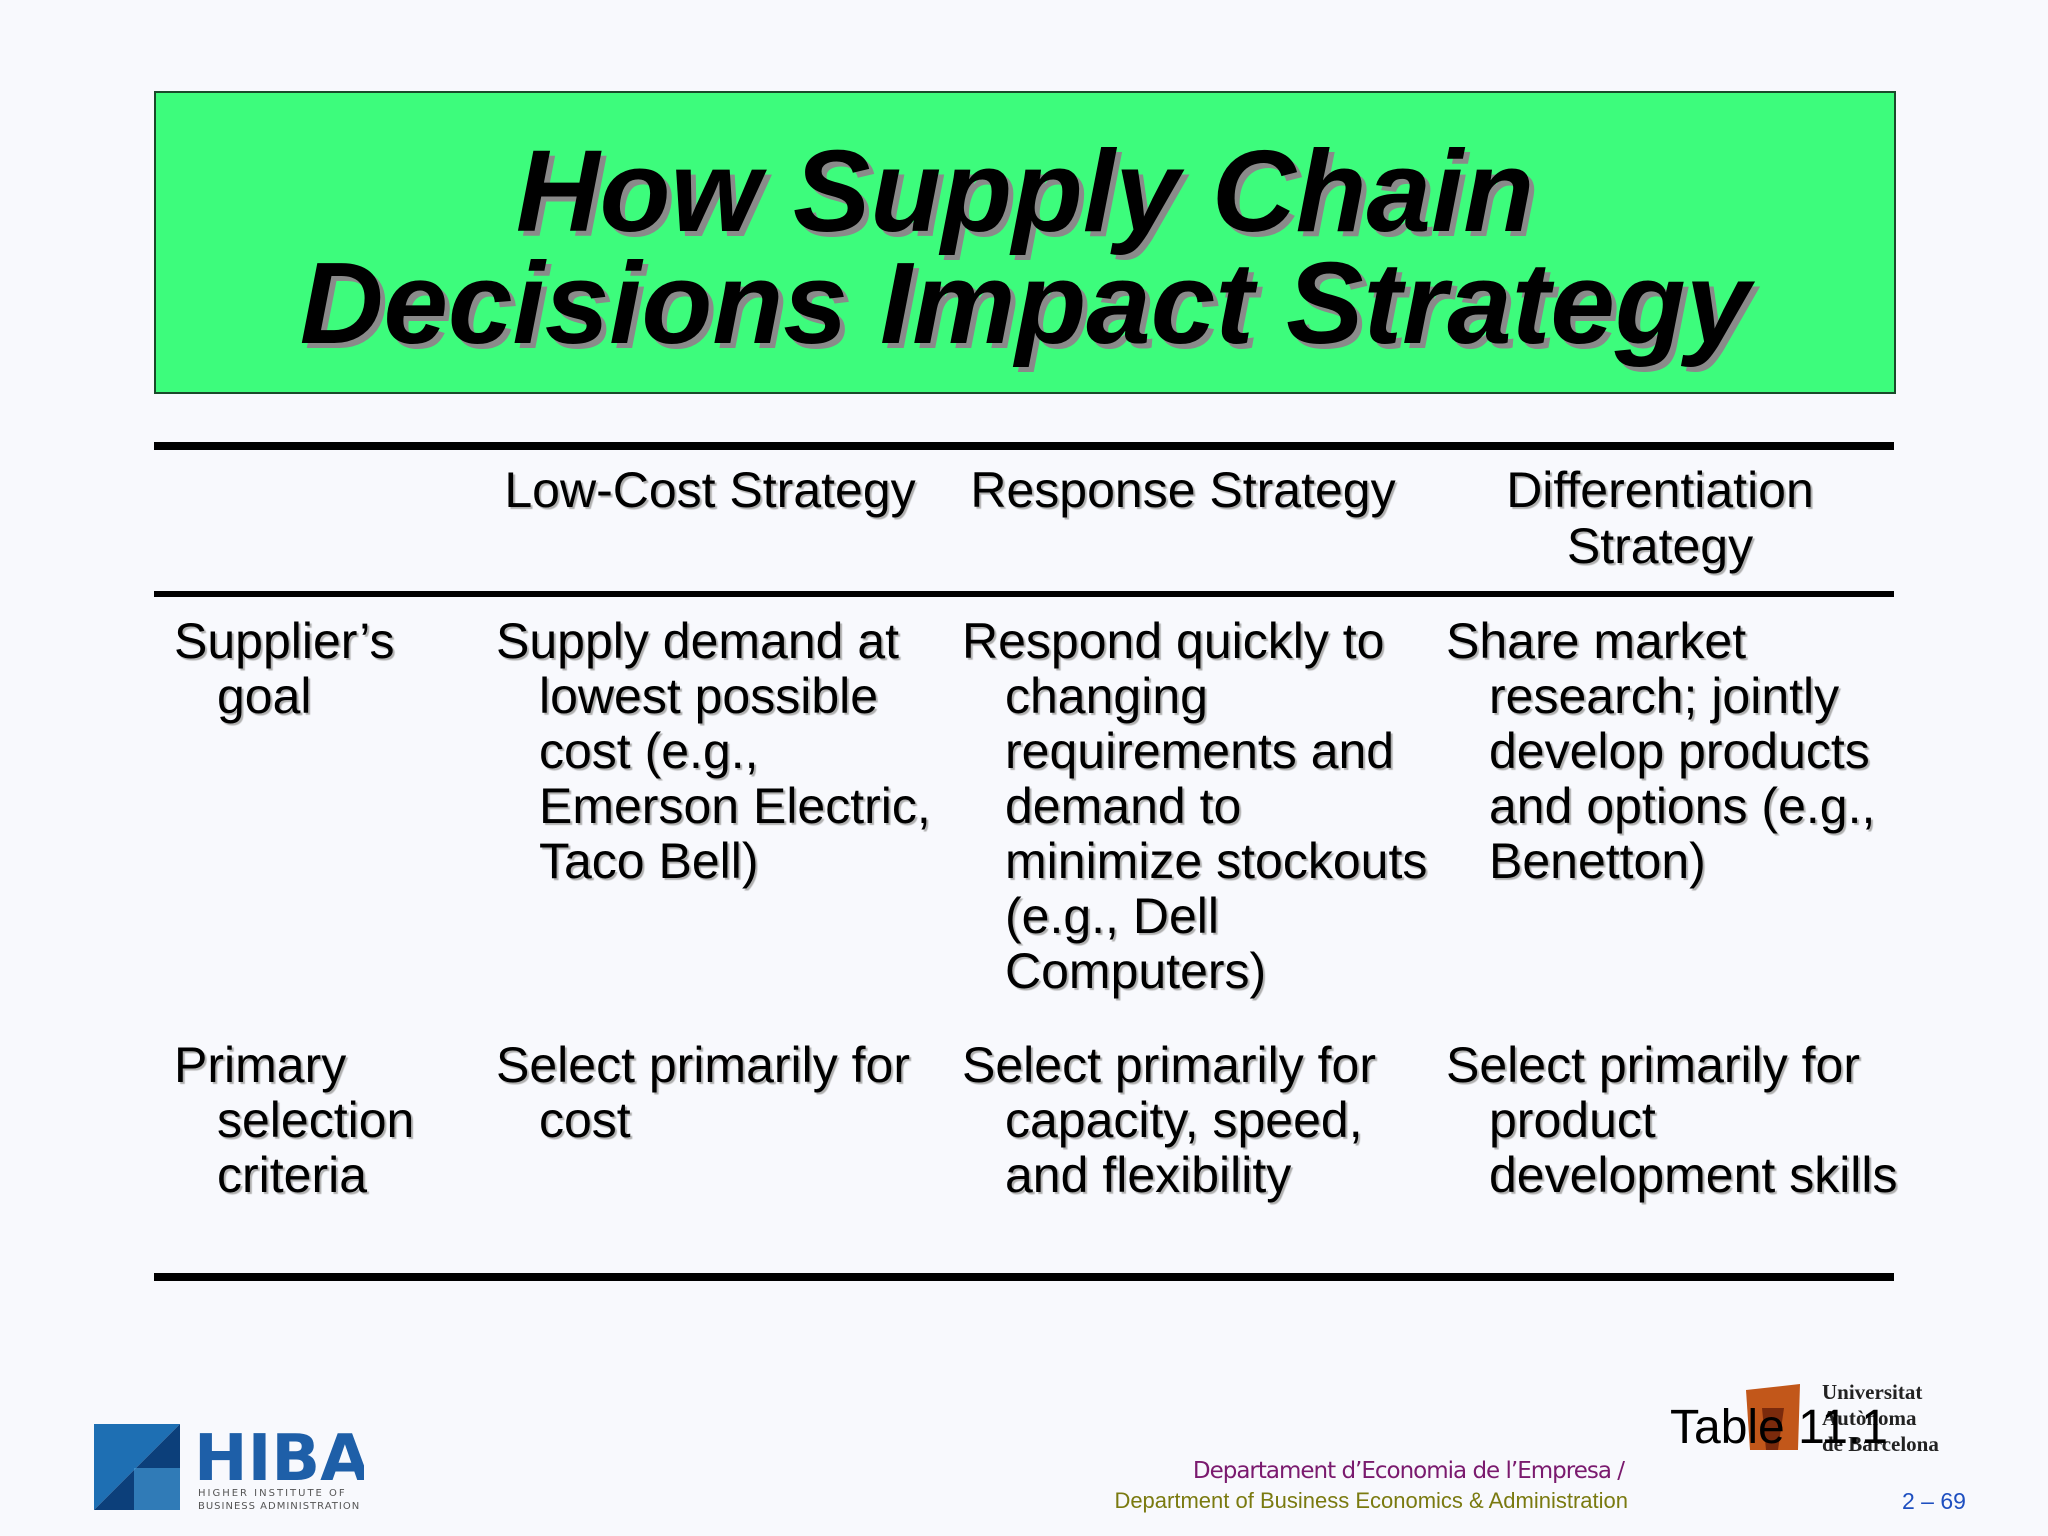 Image resolution: width=2048 pixels, height=1536 pixels. I want to click on column-header: Low-Cost Strategy, so click(710, 490).